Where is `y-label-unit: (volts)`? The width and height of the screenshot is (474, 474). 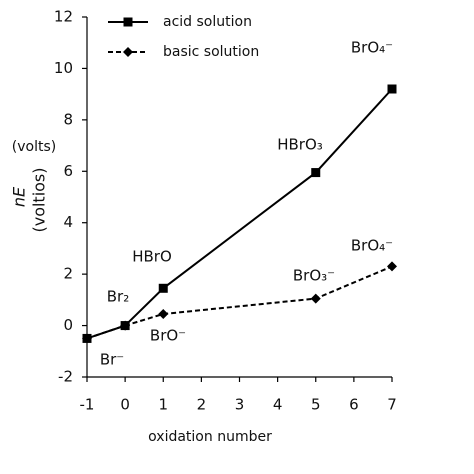
y-label-unit: (volts) is located at coordinates (34, 147).